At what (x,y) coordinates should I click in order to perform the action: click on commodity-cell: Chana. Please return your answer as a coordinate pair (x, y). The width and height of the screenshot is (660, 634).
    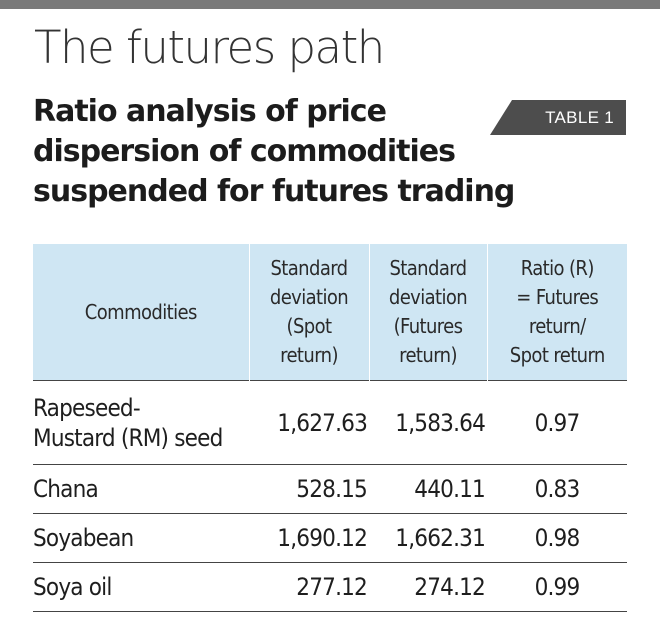
    Looking at the image, I should click on (141, 489).